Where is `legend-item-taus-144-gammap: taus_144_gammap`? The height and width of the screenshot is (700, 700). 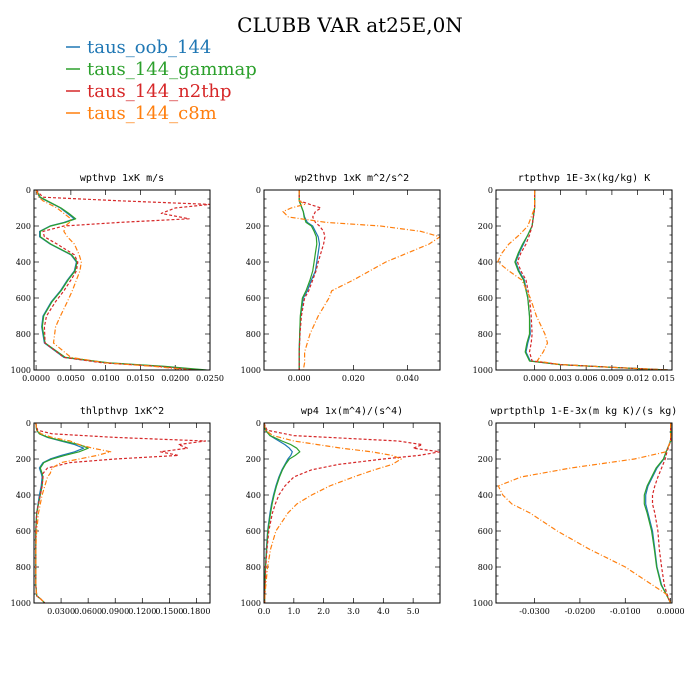 legend-item-taus-144-gammap: taus_144_gammap is located at coordinates (161, 69).